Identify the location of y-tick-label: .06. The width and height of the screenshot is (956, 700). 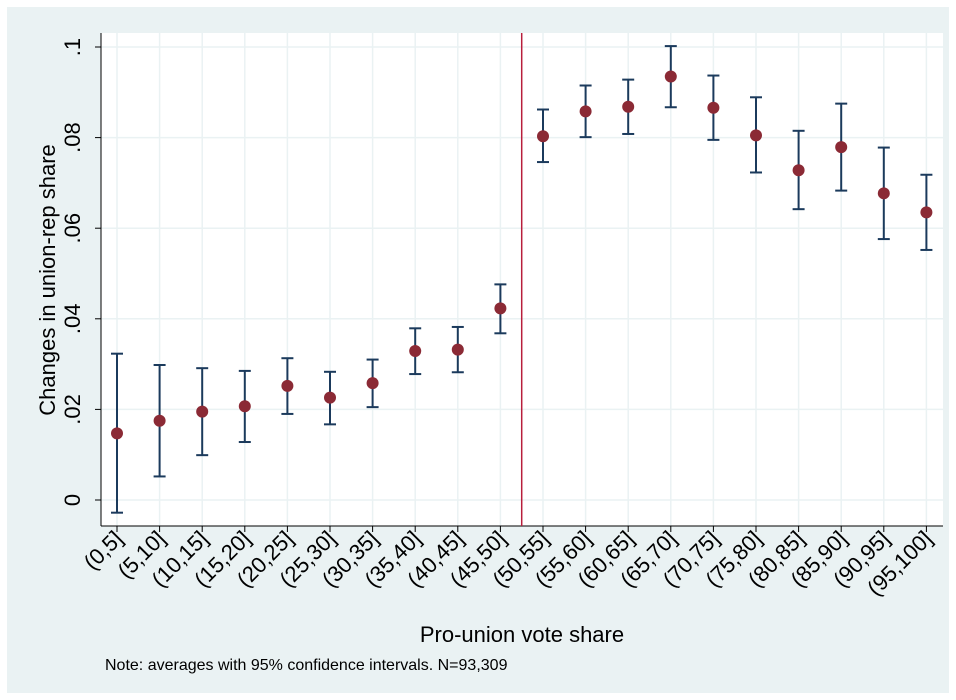
(72, 228).